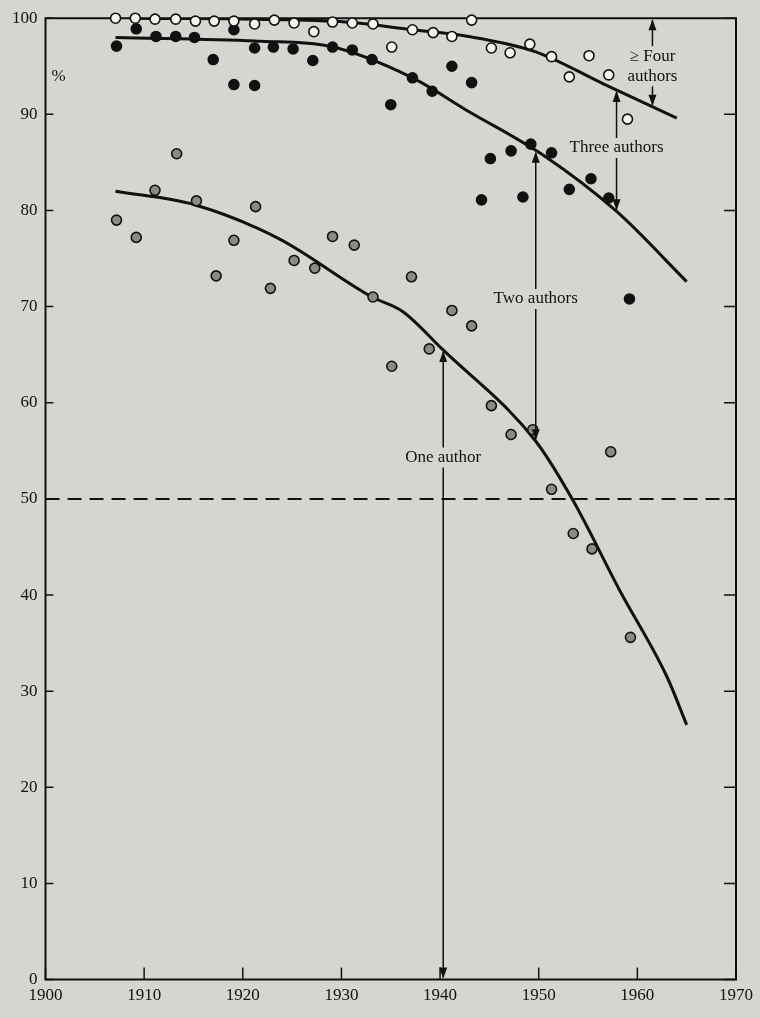 This screenshot has width=760, height=1018. What do you see at coordinates (29, 209) in the screenshot?
I see `y-tick-label: 80` at bounding box center [29, 209].